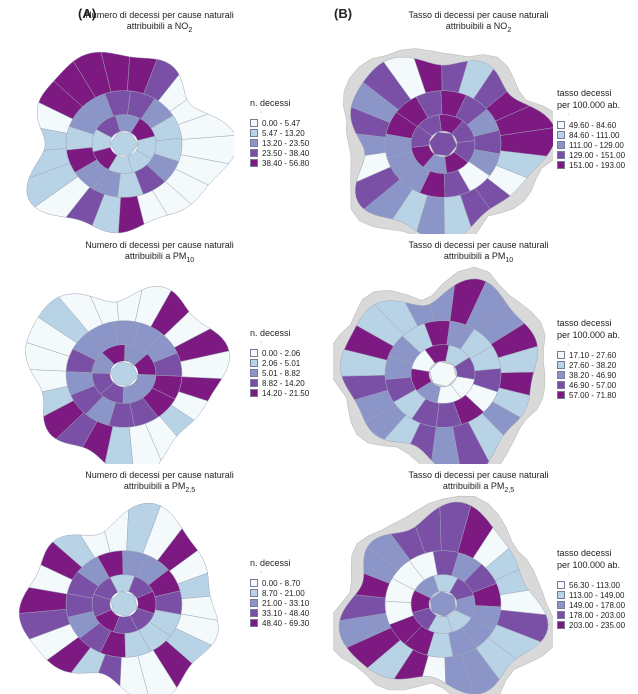 The image size is (638, 694). Describe the element at coordinates (593, 355) in the screenshot. I see `legend-label: 17.10 - 27.60` at that location.